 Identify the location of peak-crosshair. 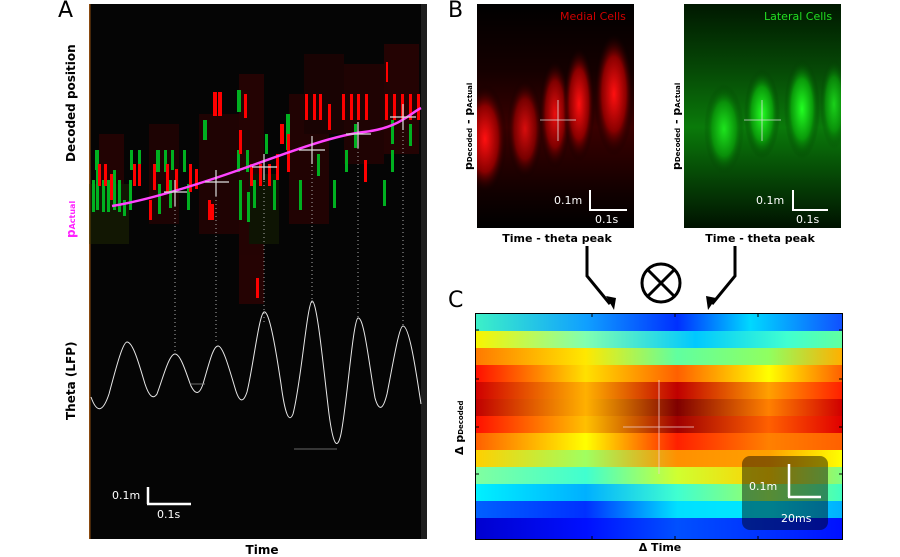
(658, 427).